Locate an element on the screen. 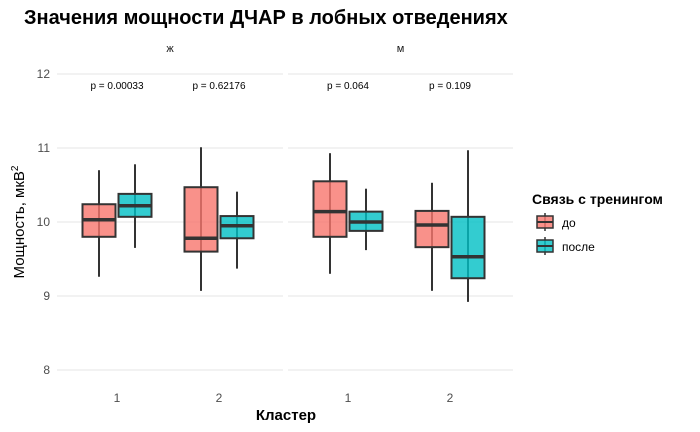 The width and height of the screenshot is (700, 432). x-axis-label: Кластер is located at coordinates (286, 415).